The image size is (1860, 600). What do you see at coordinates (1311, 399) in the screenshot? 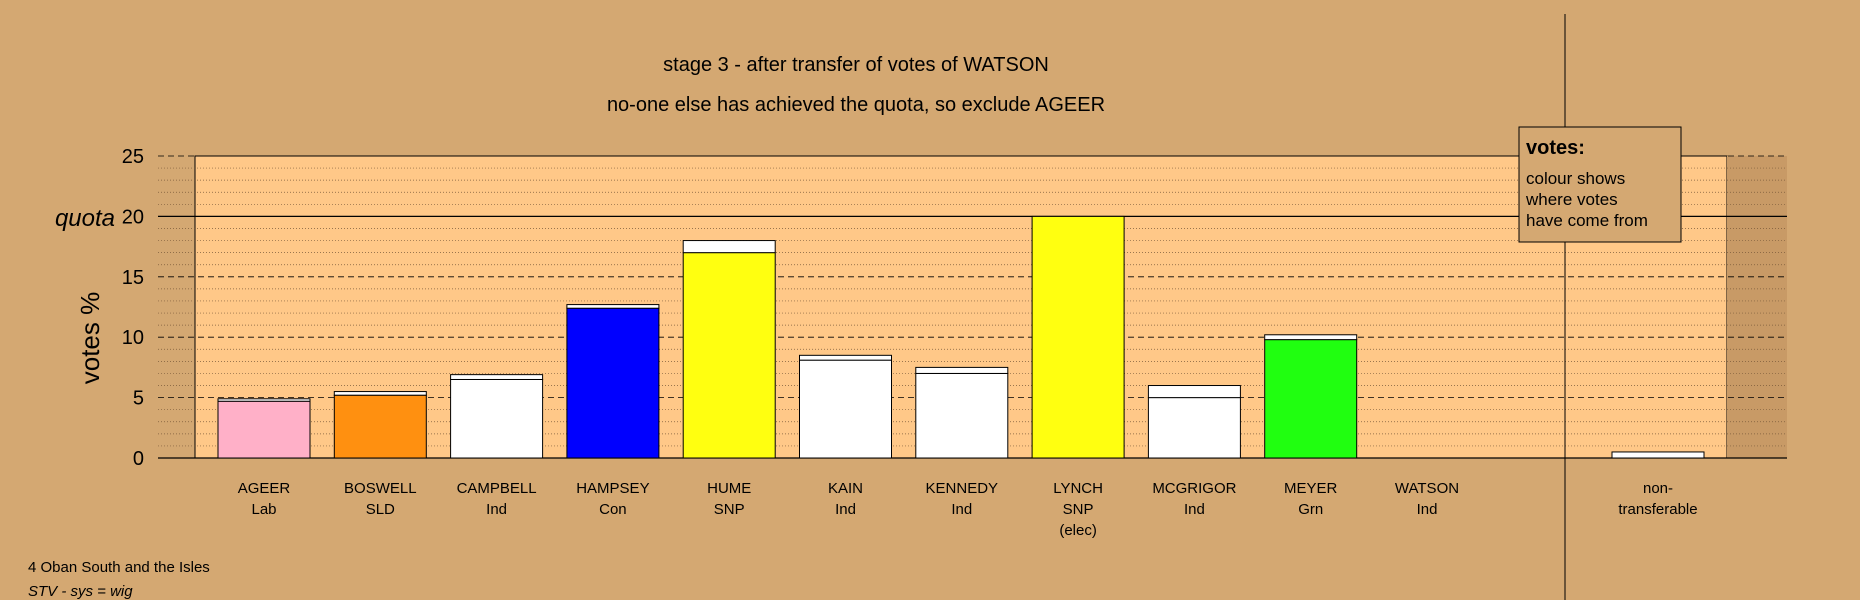
I see `bar-meyer` at bounding box center [1311, 399].